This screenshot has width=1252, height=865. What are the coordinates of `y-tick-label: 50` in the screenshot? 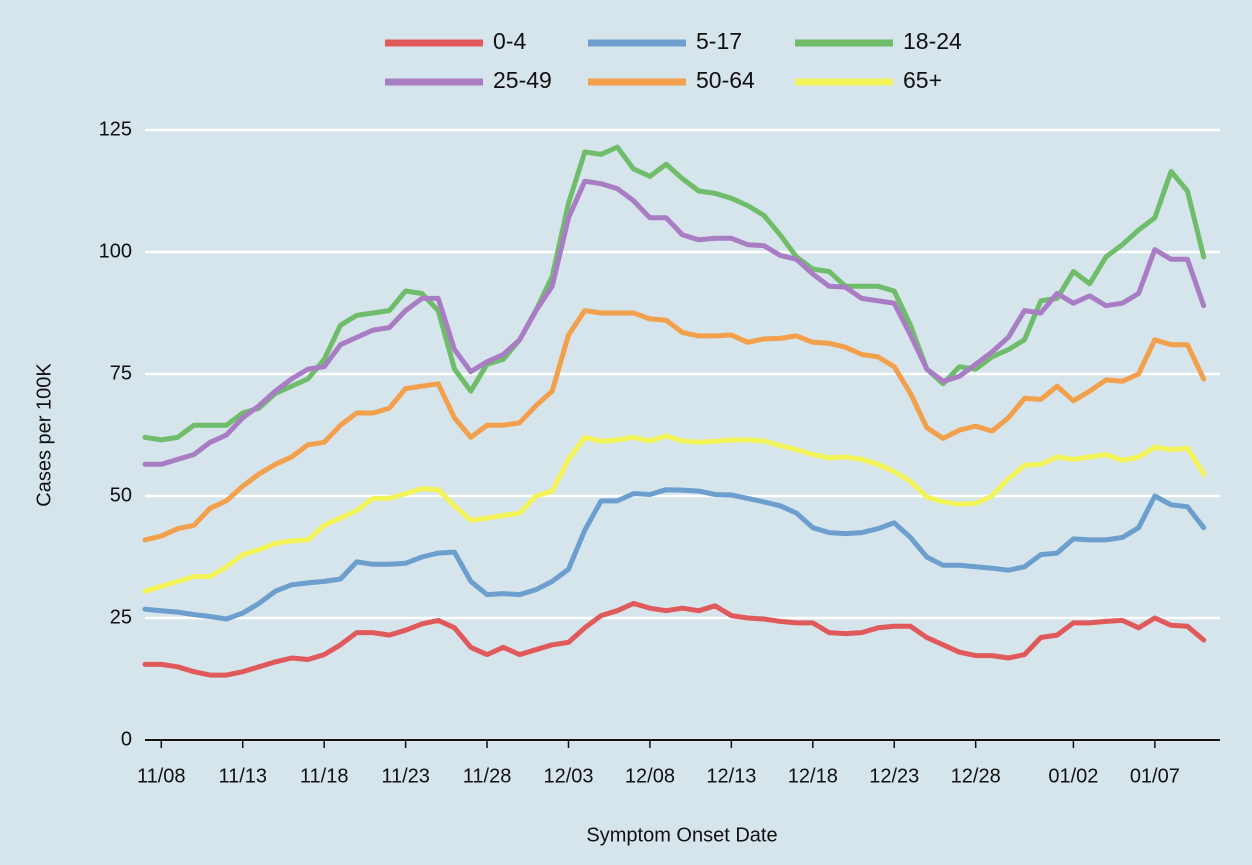 It's located at (121, 495).